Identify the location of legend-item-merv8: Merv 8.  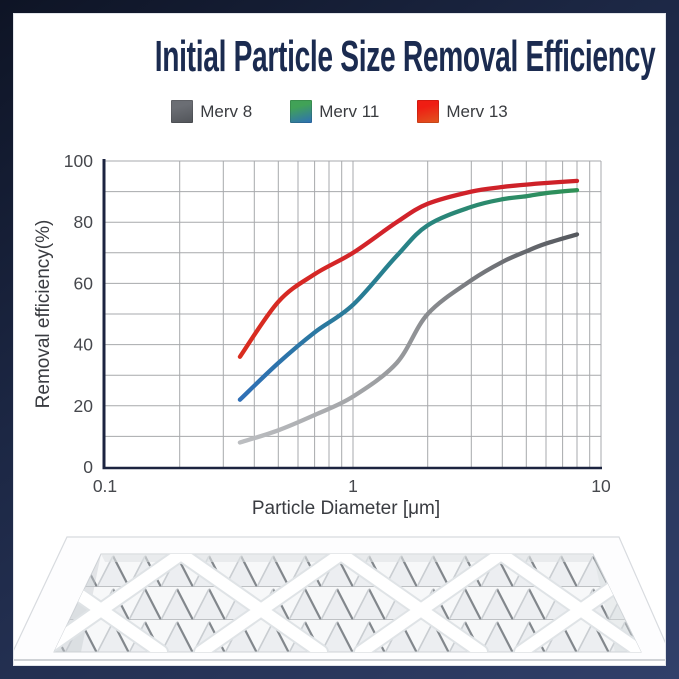
(211, 111).